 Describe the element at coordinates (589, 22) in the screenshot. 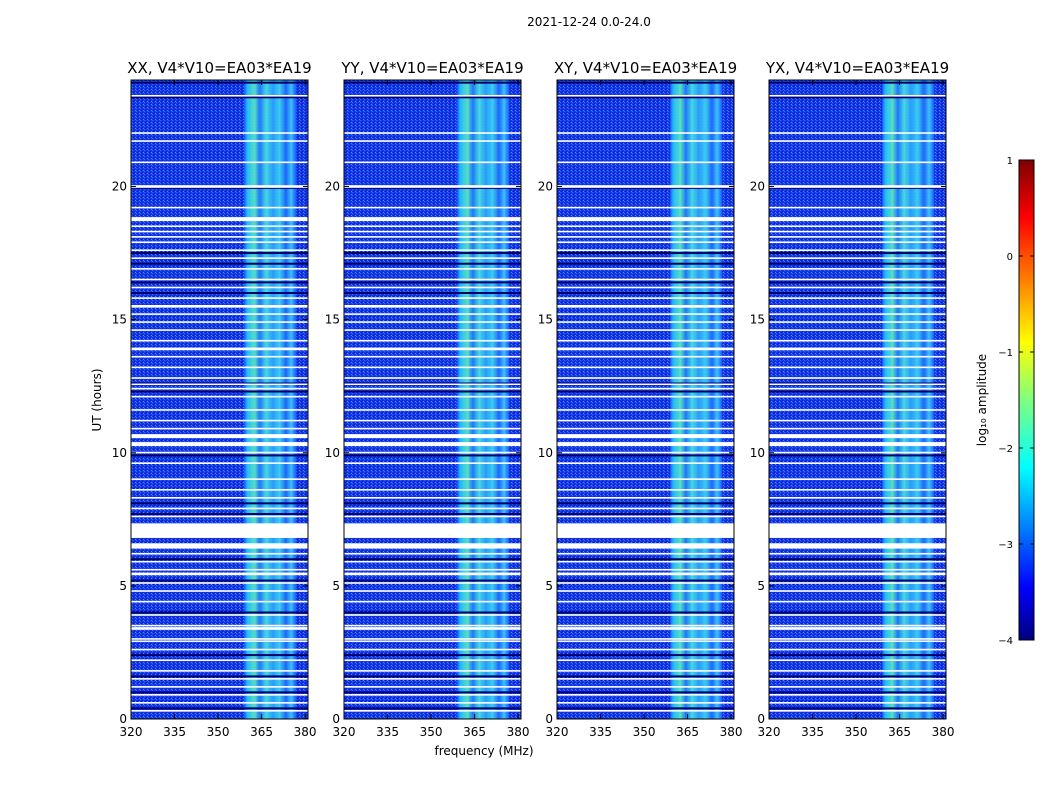

I see `figure-title: 2021-12-24 0.0-24.0` at that location.